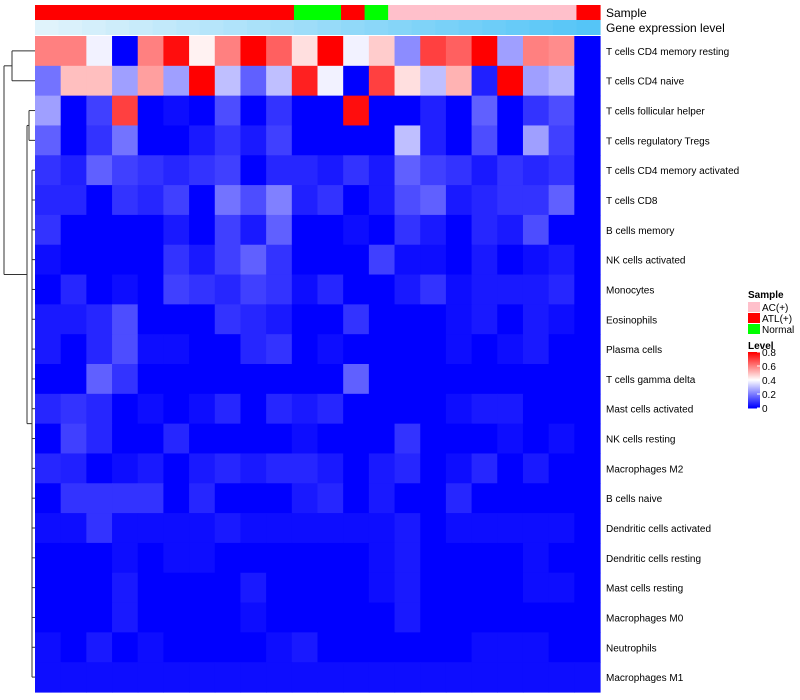 Image resolution: width=800 pixels, height=700 pixels. I want to click on row-label: Dendritic cells resting, so click(653, 559).